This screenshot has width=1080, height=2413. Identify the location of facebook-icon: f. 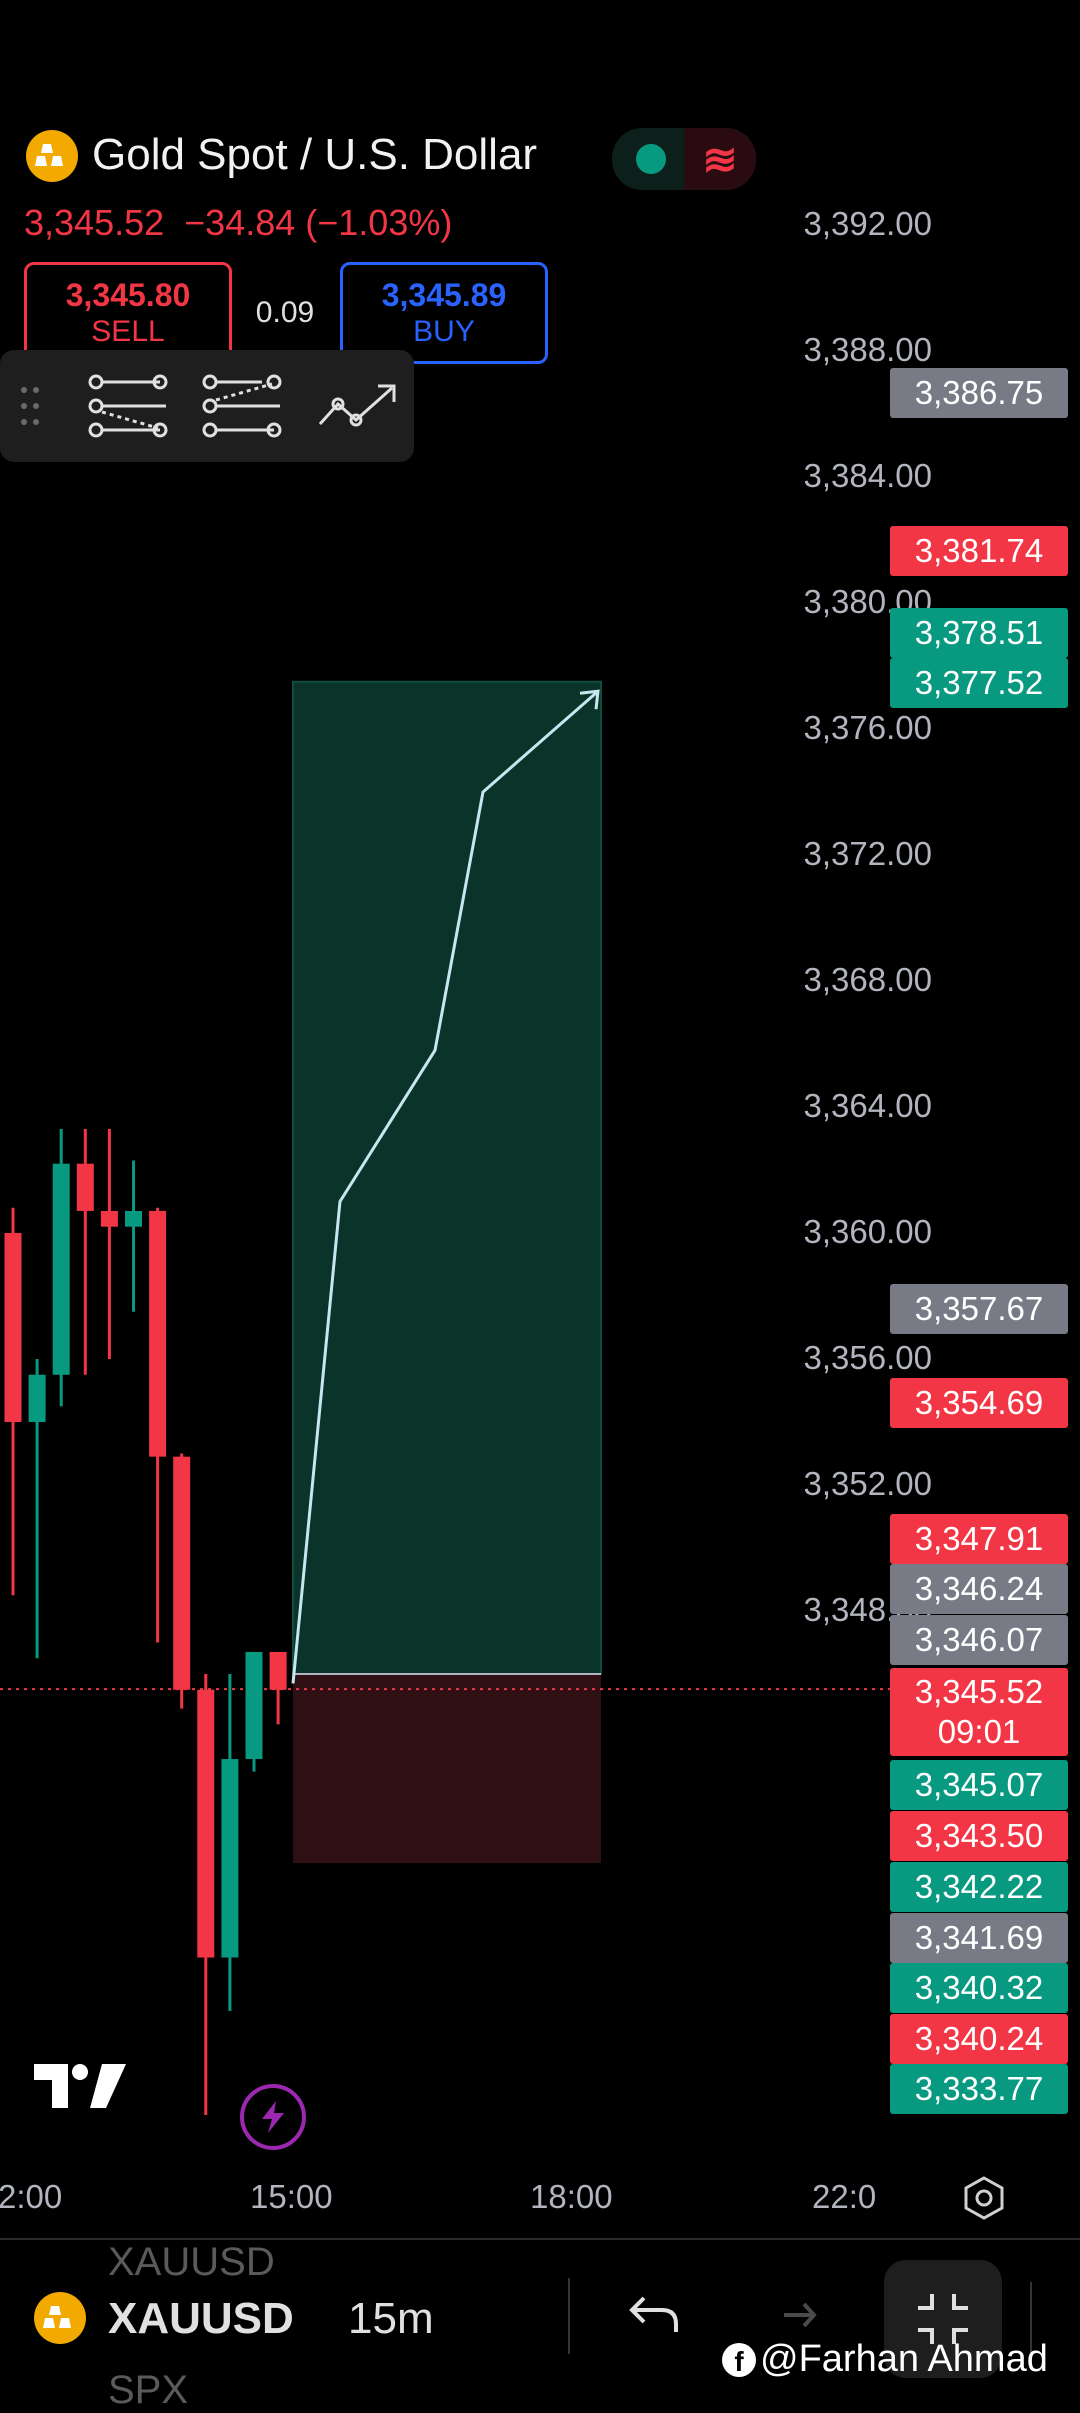
(739, 2359).